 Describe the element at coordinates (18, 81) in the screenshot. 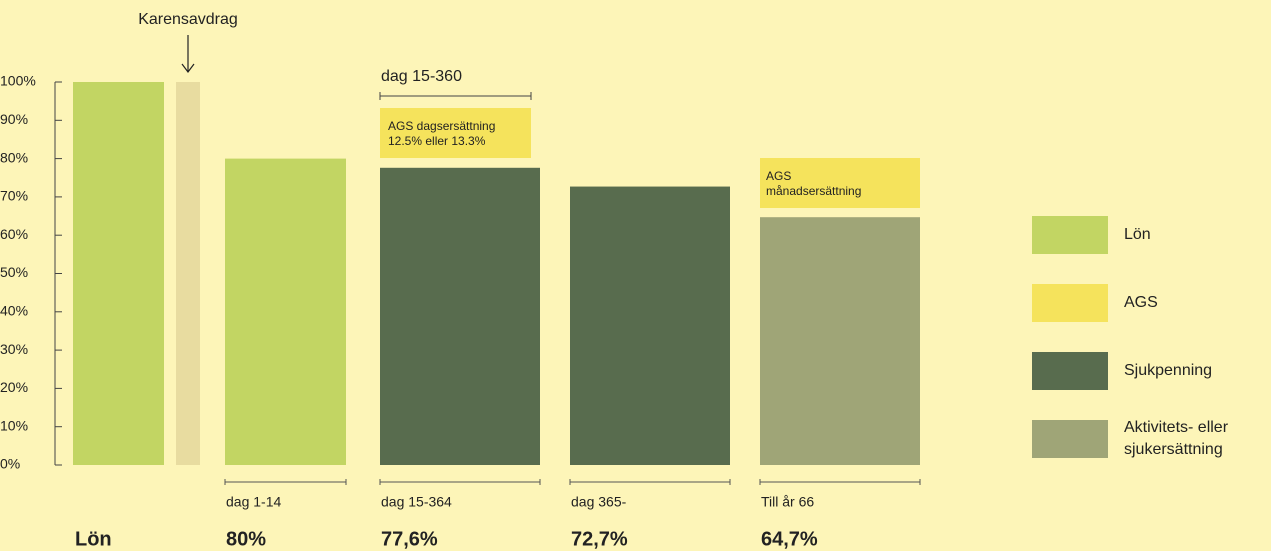

I see `y-tick-label: 100%` at that location.